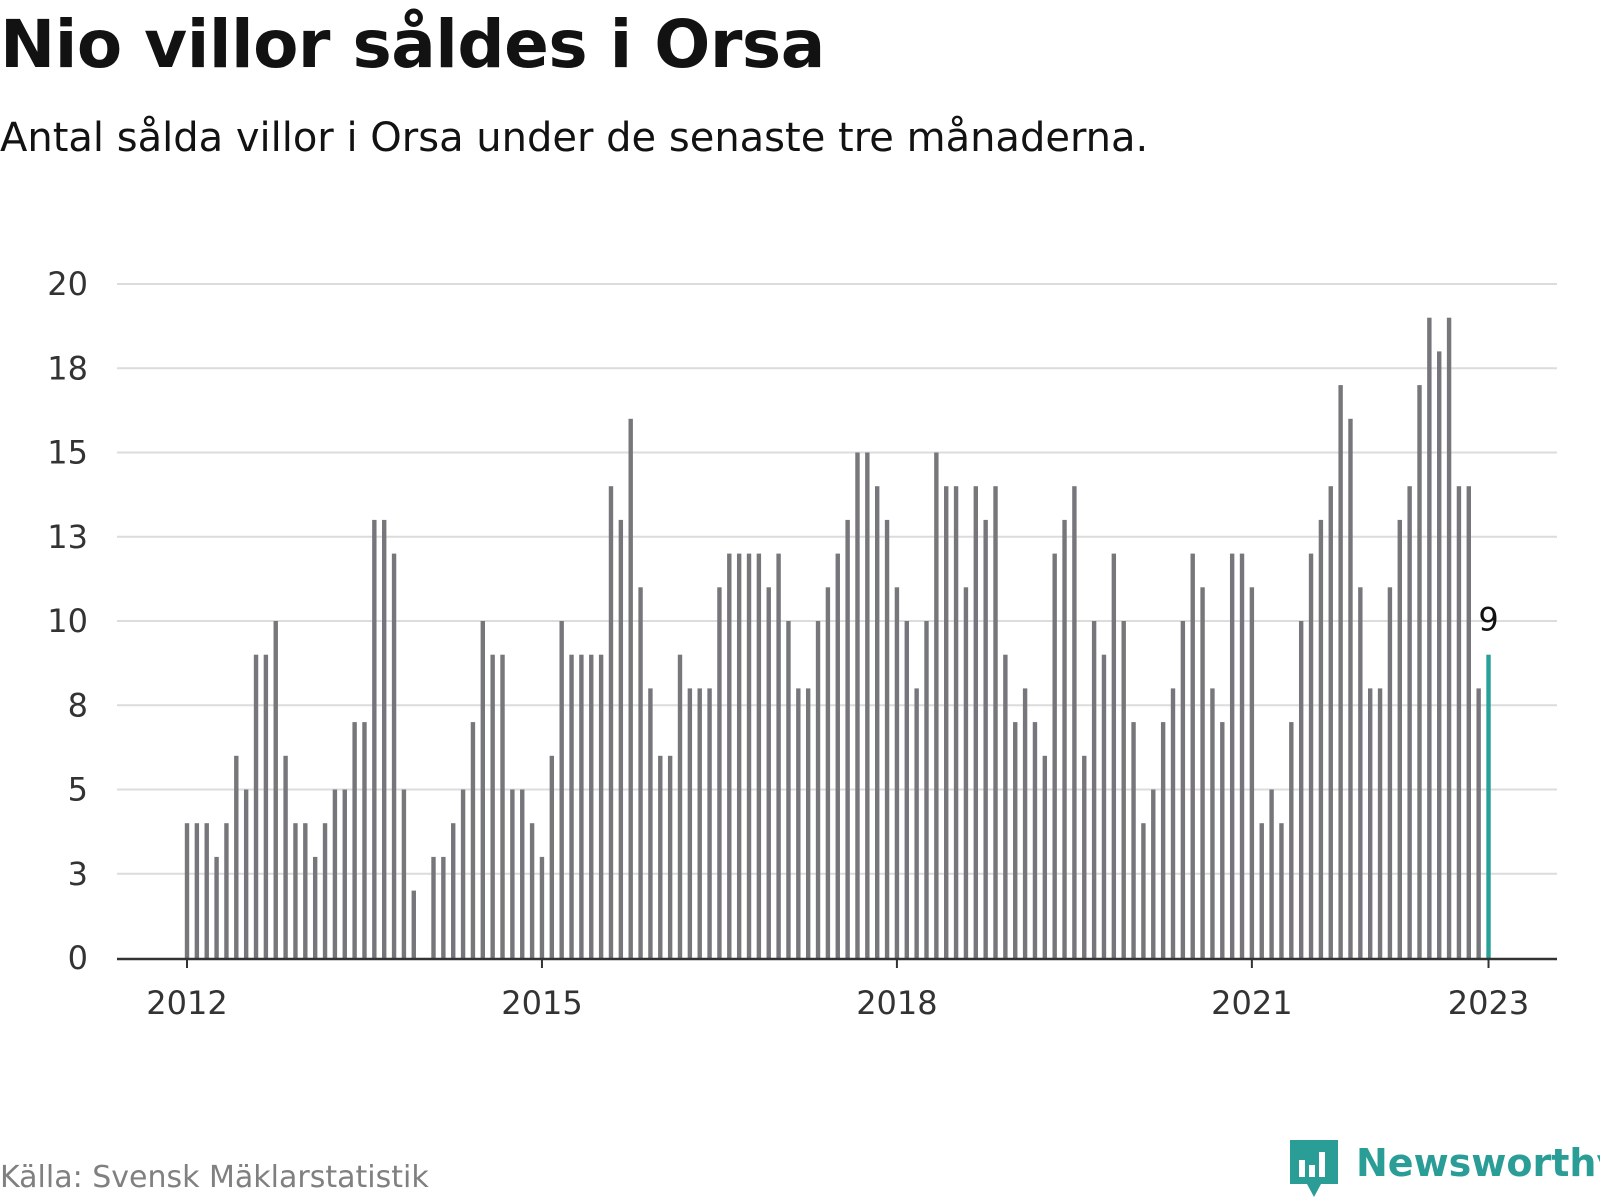  Describe the element at coordinates (1488, 806) in the screenshot. I see `highlight-bar` at that location.